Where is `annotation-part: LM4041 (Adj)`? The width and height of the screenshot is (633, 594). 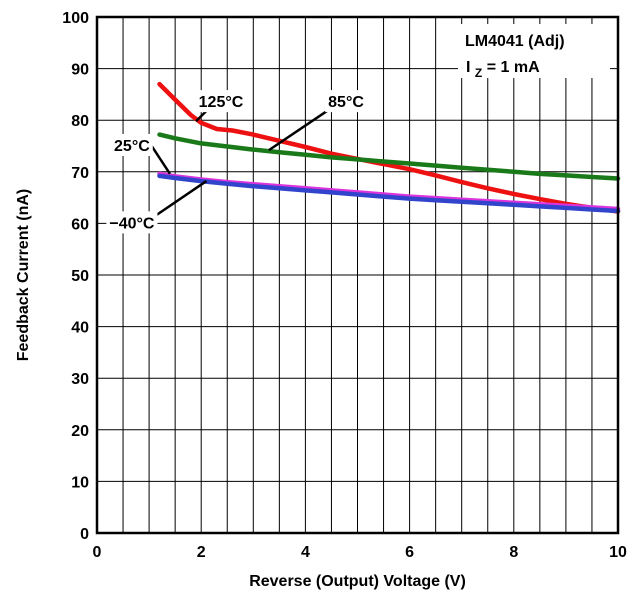 annotation-part: LM4041 (Adj) is located at coordinates (515, 41).